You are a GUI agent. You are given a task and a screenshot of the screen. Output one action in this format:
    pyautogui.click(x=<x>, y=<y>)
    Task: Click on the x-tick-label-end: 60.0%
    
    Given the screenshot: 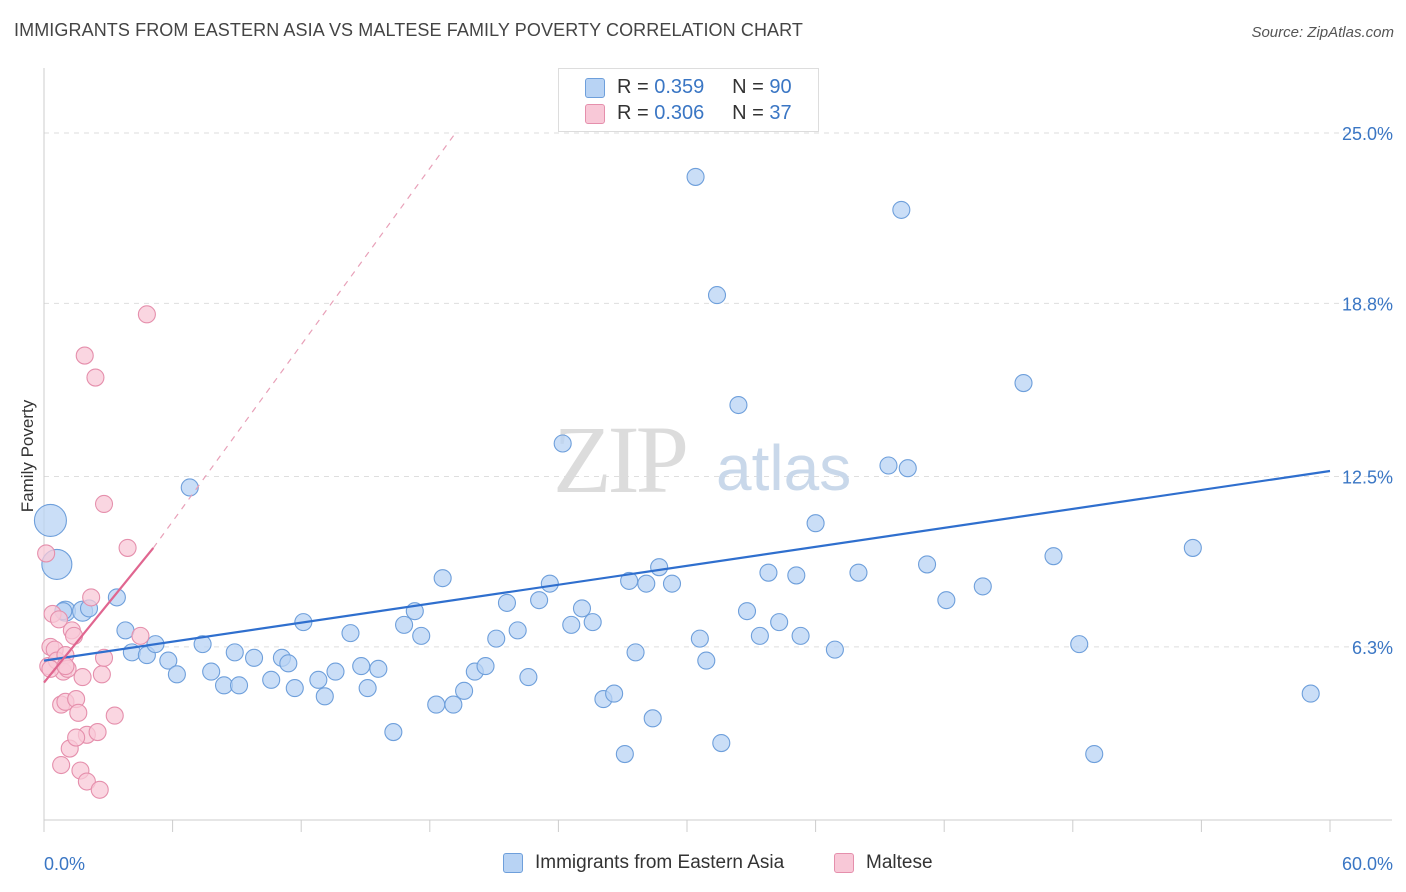 What is the action you would take?
    pyautogui.click(x=1367, y=864)
    